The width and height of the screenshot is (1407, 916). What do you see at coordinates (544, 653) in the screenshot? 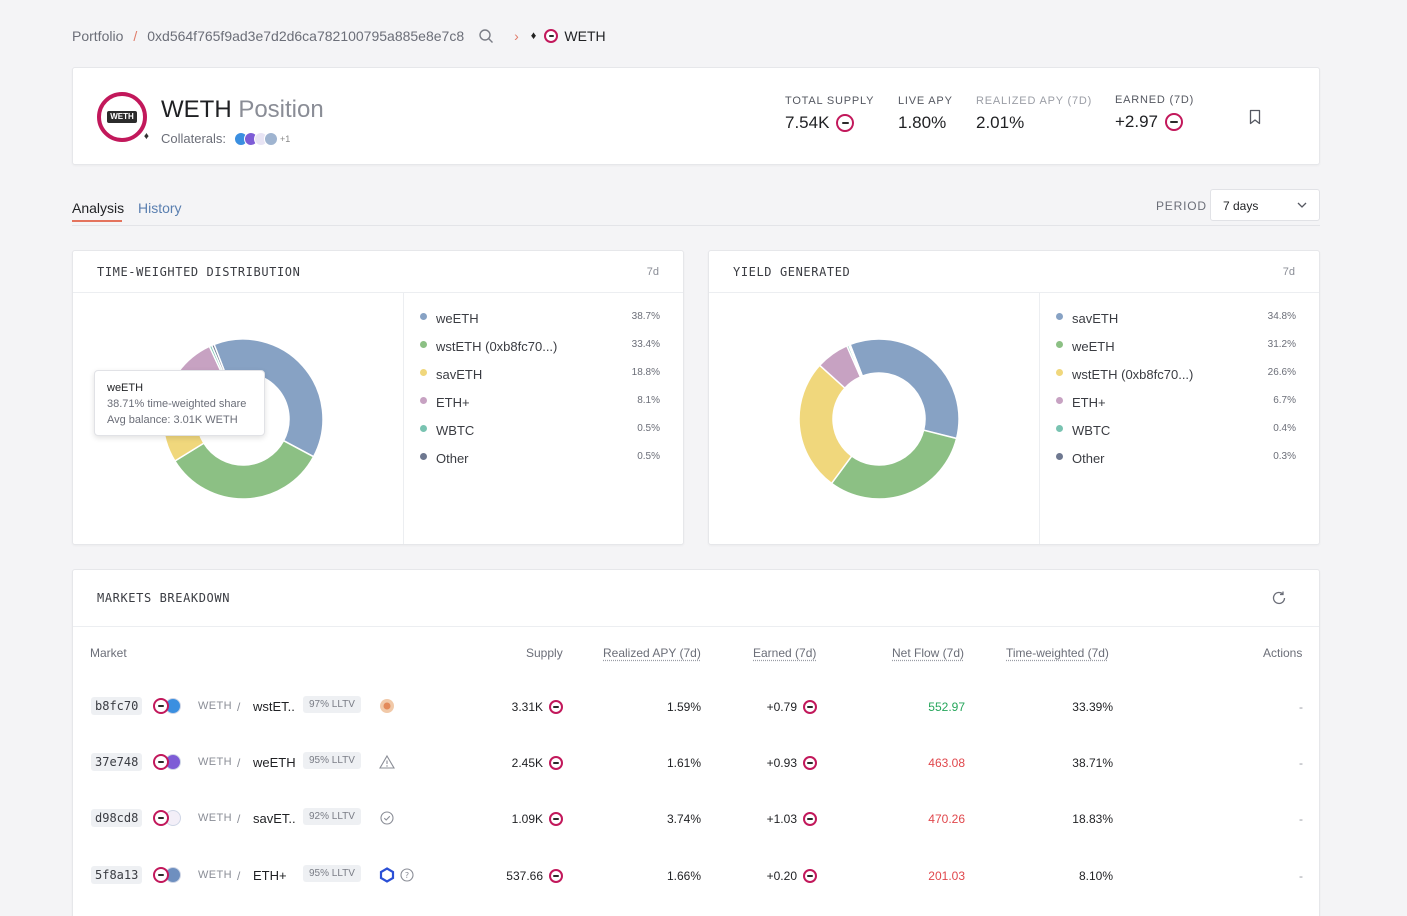
I see `column-header-supply: Supply` at bounding box center [544, 653].